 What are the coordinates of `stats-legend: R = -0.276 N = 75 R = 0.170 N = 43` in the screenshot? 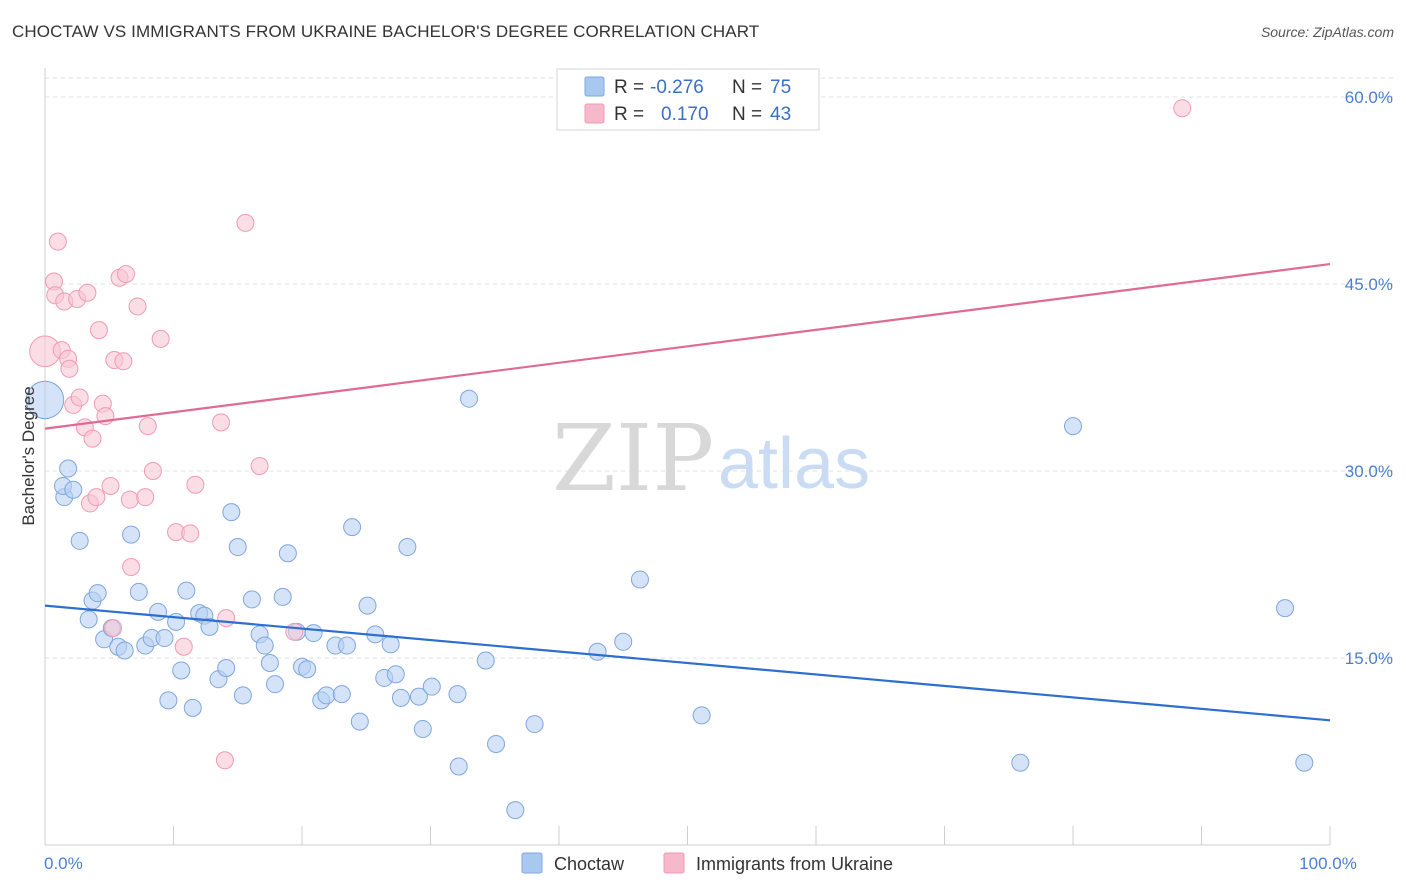 It's located at (688, 99).